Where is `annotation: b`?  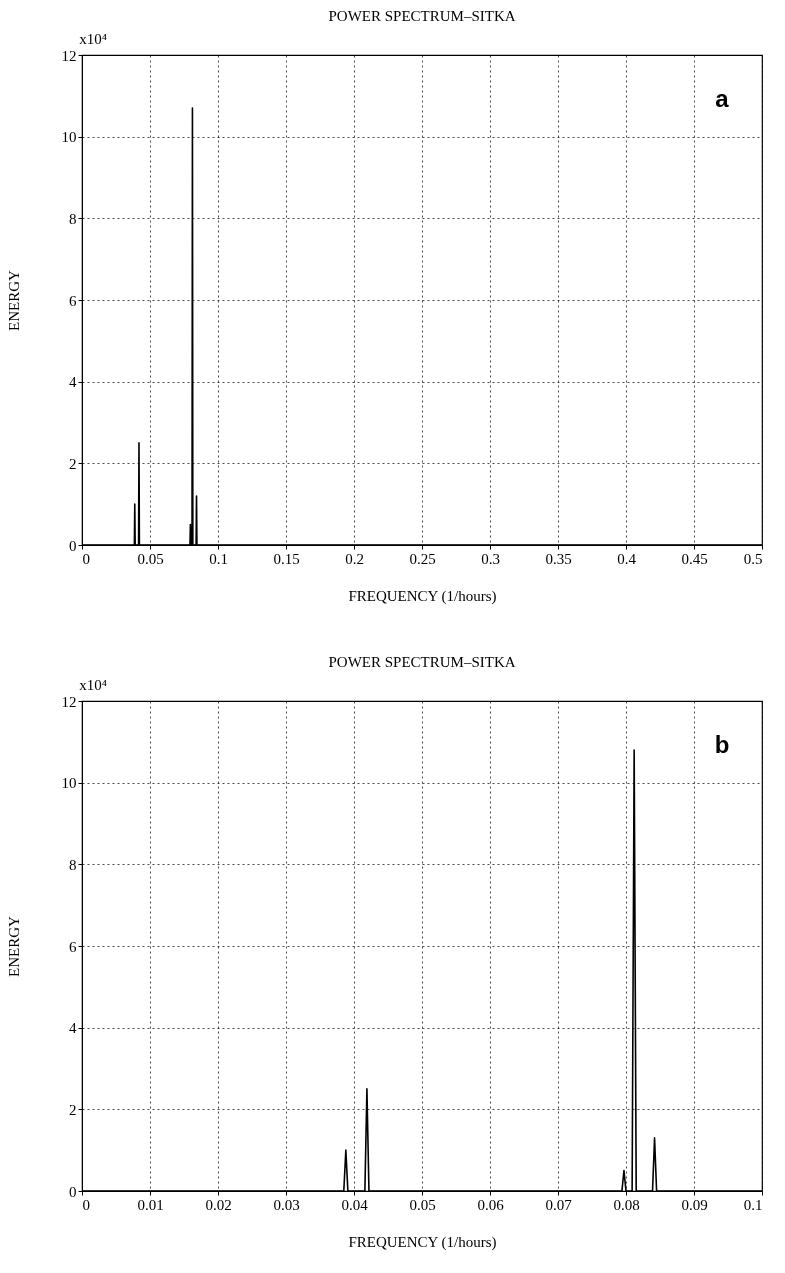
annotation: b is located at coordinates (722, 744).